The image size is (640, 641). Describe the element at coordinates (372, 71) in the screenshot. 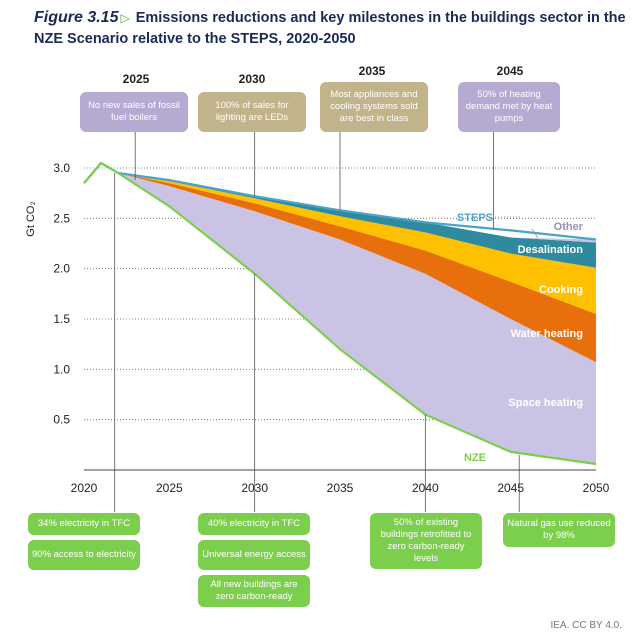

I see `milestone-year-2035: 2035` at that location.